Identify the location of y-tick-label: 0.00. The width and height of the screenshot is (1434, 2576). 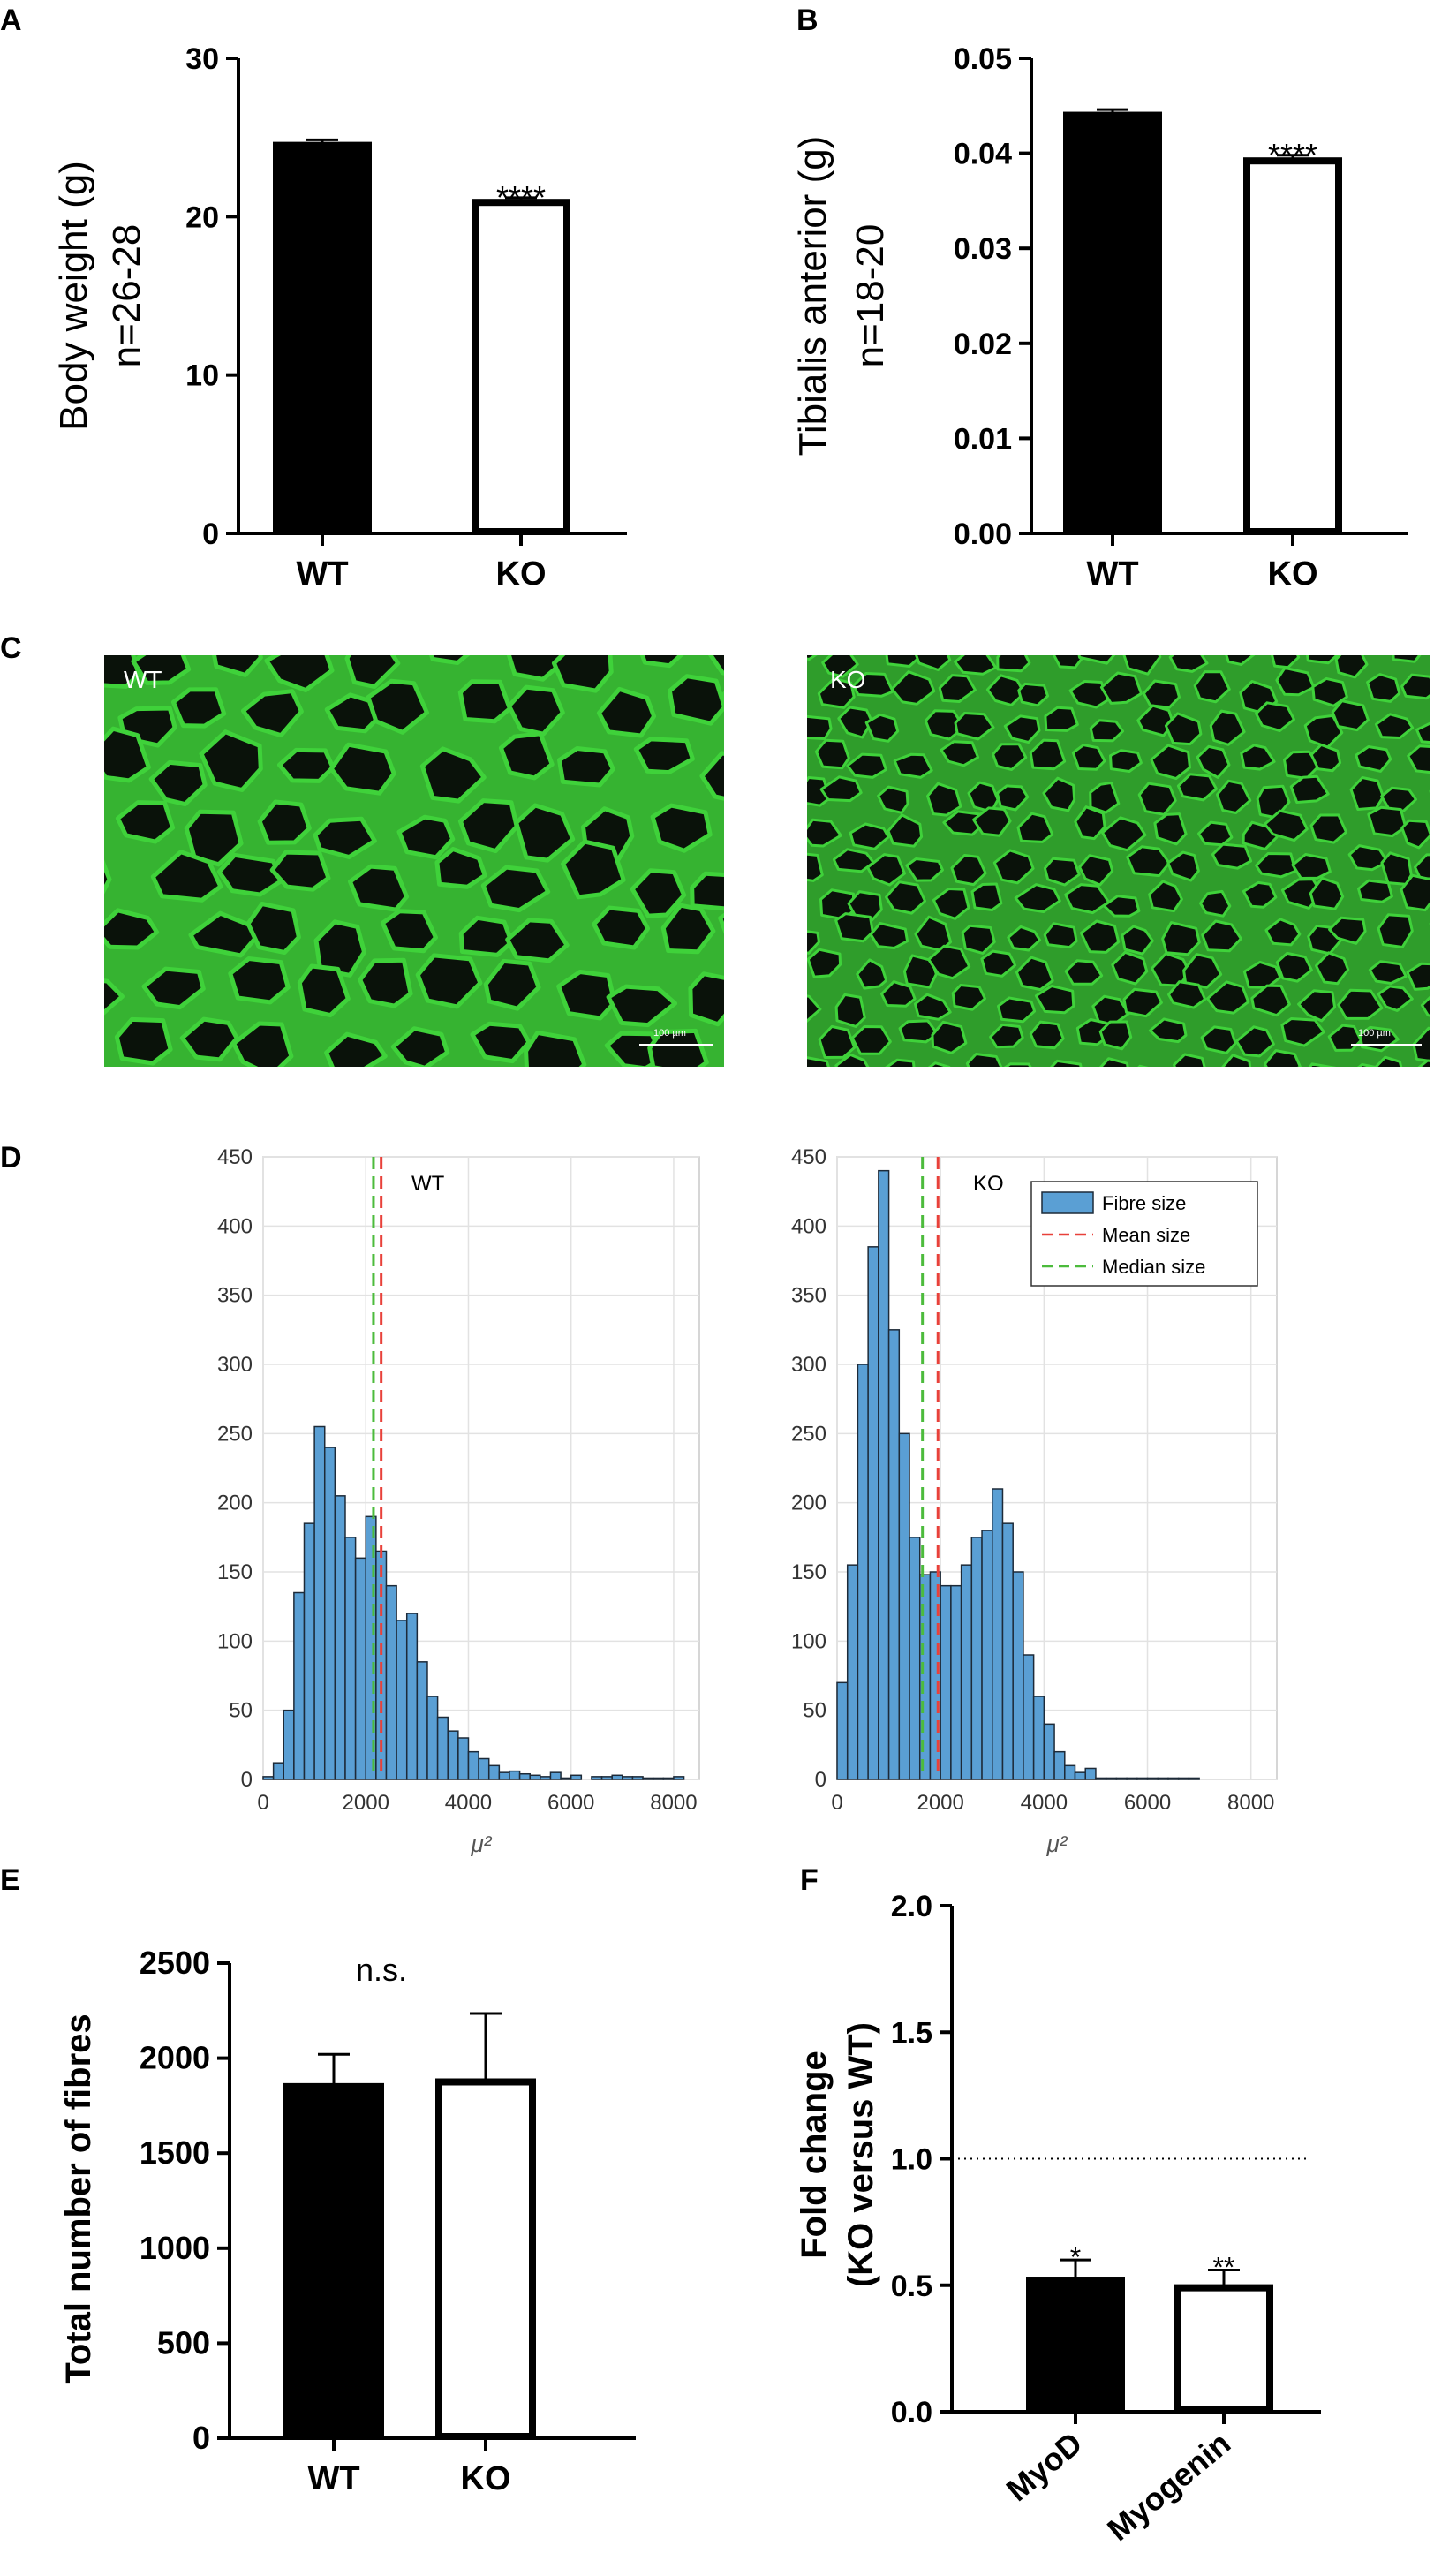
(983, 534).